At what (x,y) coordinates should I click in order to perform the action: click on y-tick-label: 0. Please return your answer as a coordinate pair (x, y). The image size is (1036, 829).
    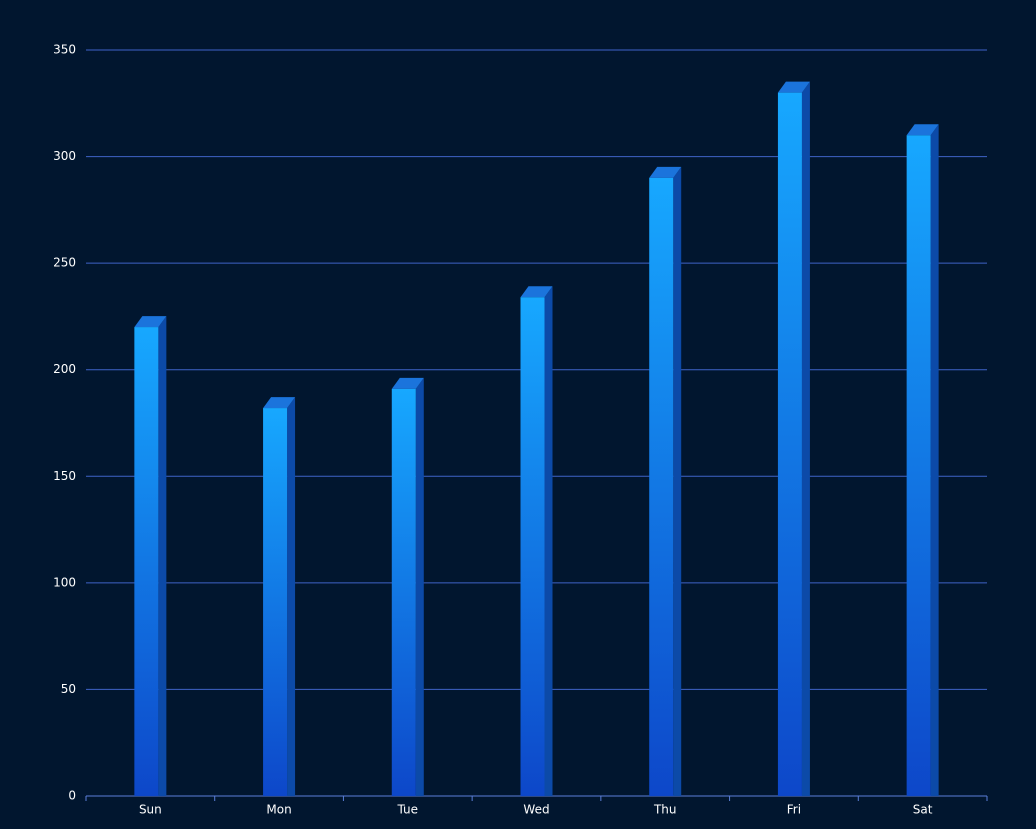
    Looking at the image, I should click on (72, 796).